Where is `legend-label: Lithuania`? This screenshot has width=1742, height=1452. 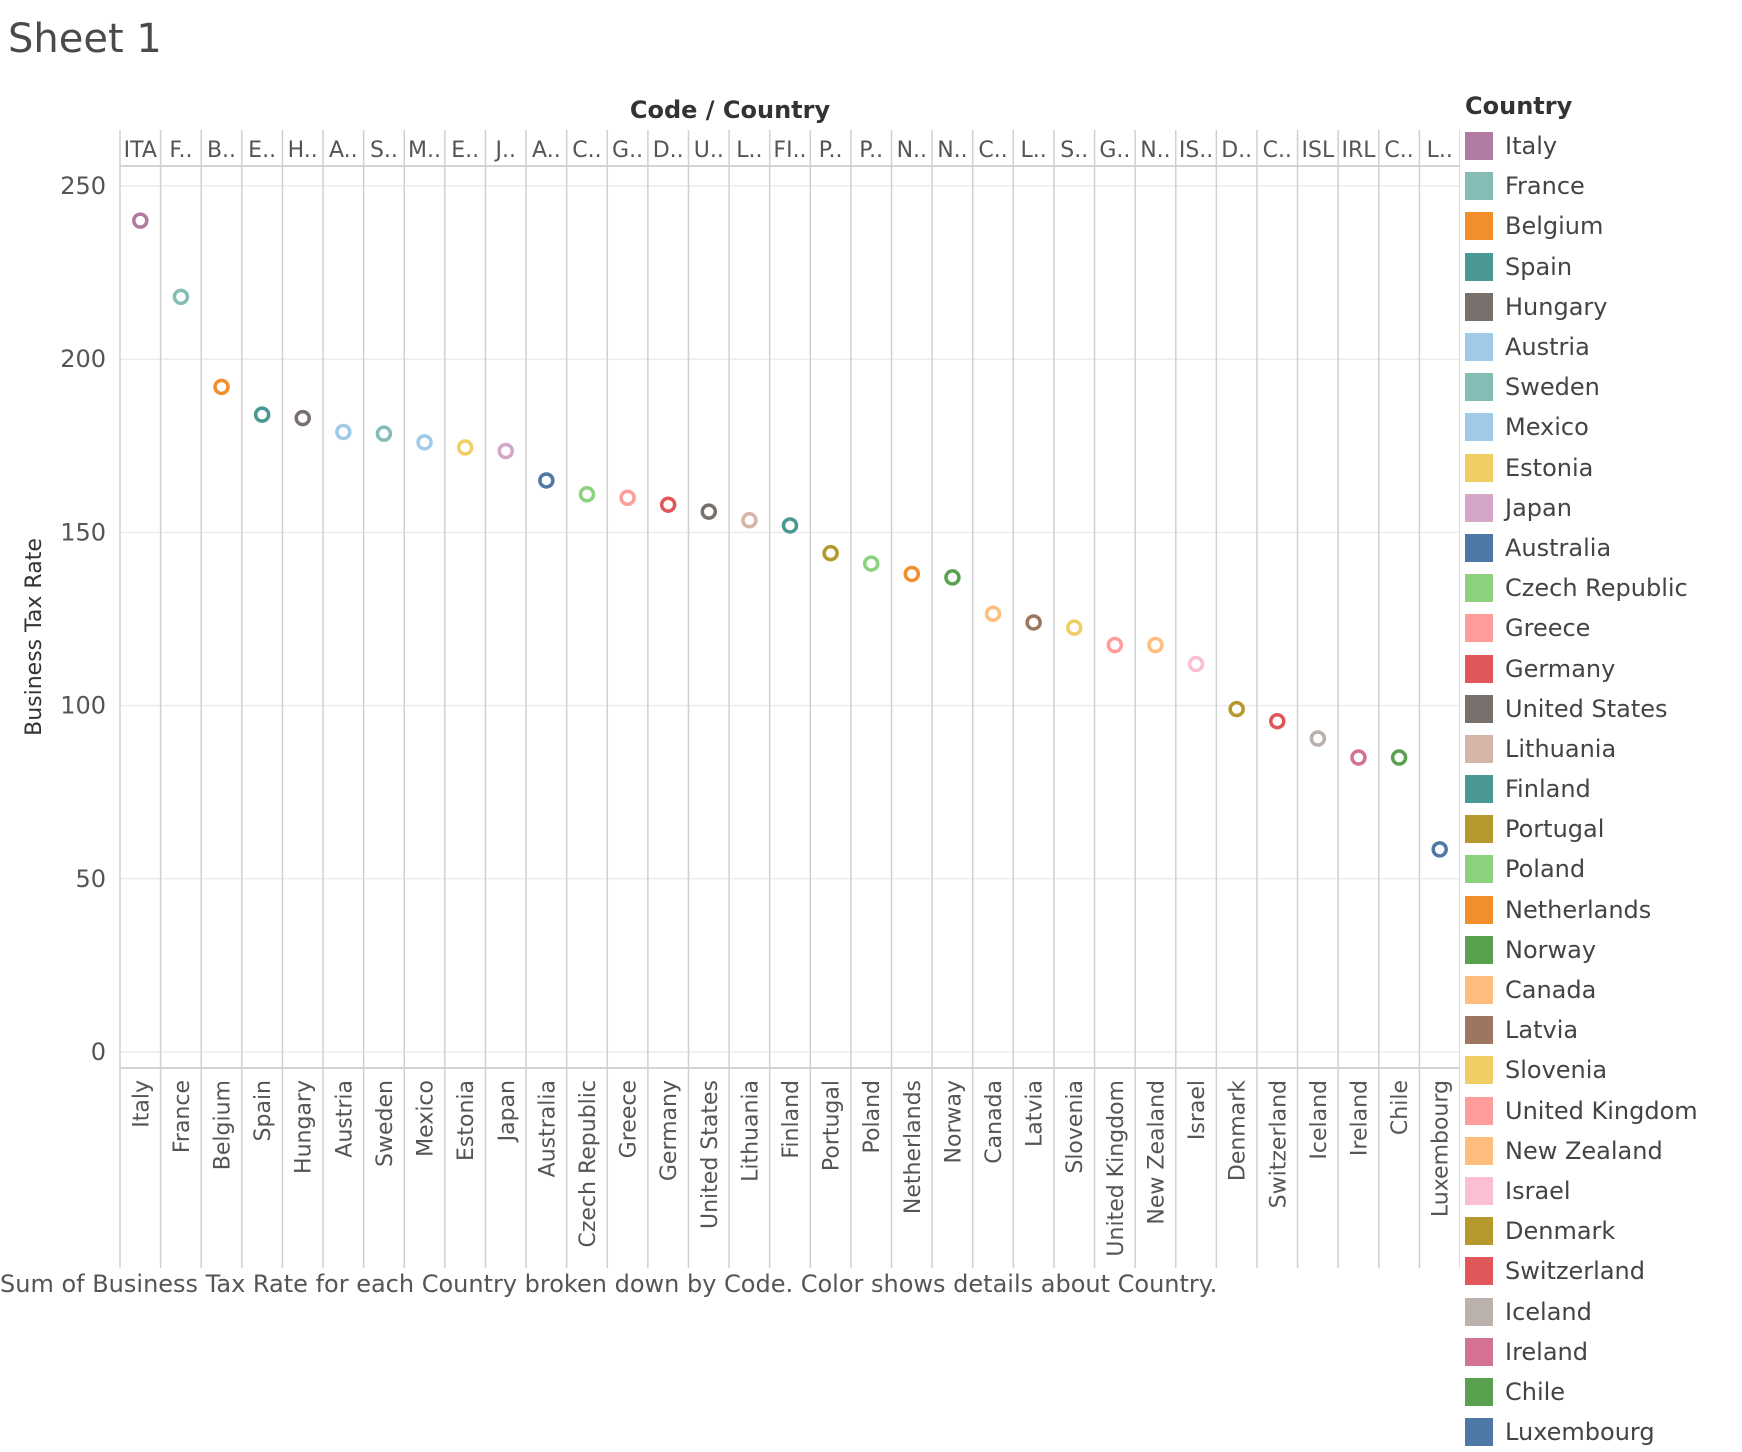
legend-label: Lithuania is located at coordinates (1561, 748).